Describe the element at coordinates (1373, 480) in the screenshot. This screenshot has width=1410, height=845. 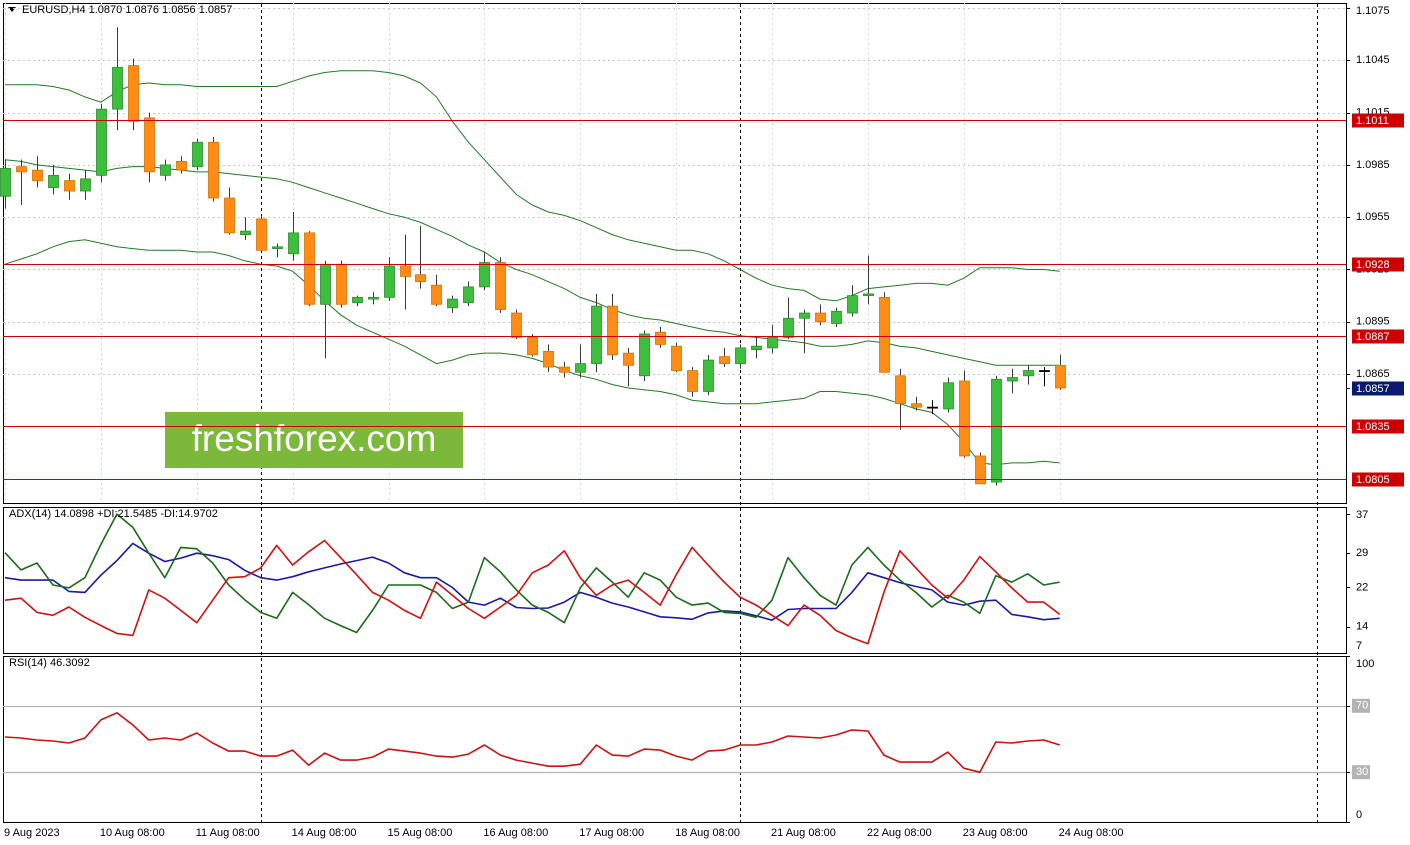
I see `level-label: 1.0805` at that location.